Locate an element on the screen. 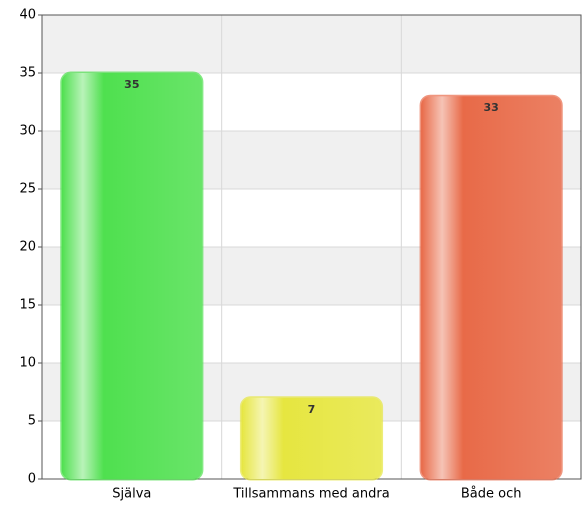 The width and height of the screenshot is (587, 506). y-tick-label: 25 is located at coordinates (27, 189).